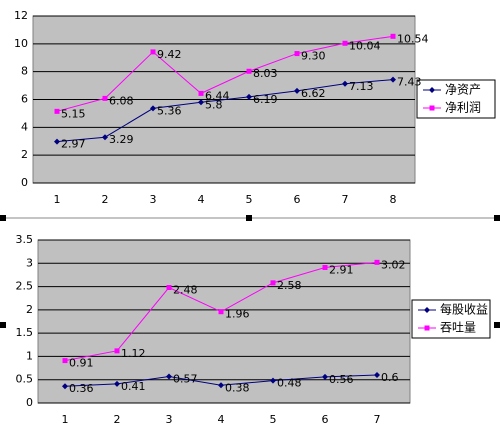 The image size is (500, 425). I want to click on y-tick-label: 4, so click(24, 126).